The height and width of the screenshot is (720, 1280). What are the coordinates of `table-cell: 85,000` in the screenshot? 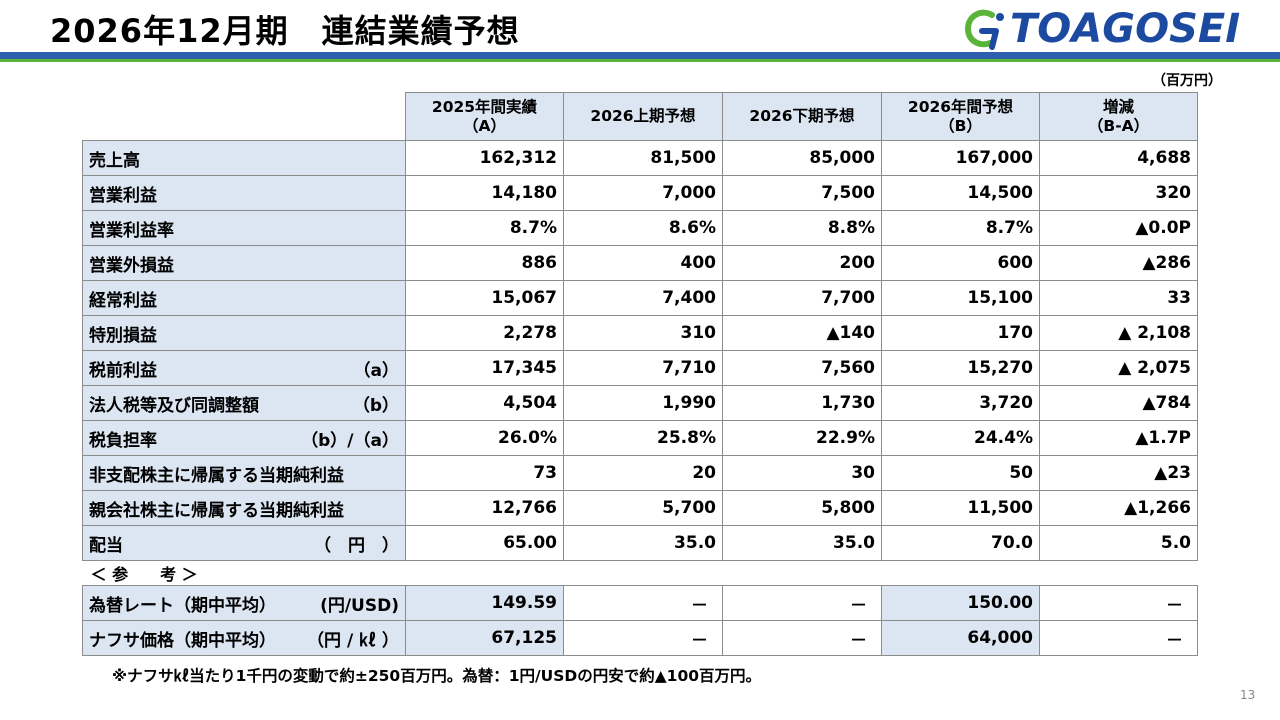 It's located at (802, 158).